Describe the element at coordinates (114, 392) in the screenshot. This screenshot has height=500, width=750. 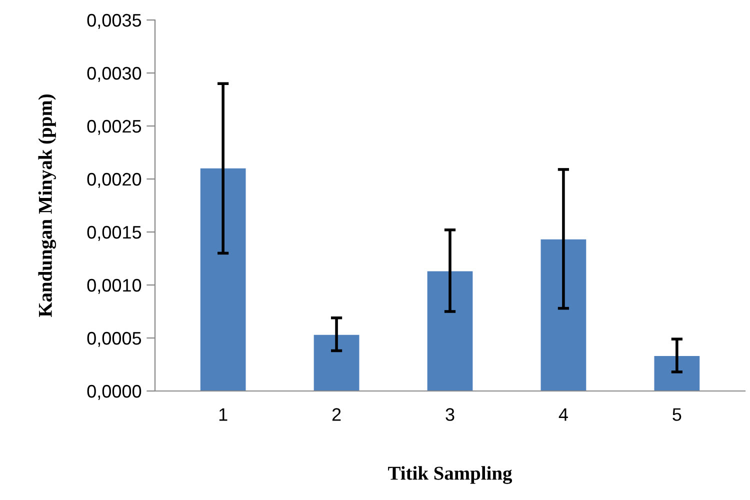
I see `y-tick-label: 0,0000` at that location.